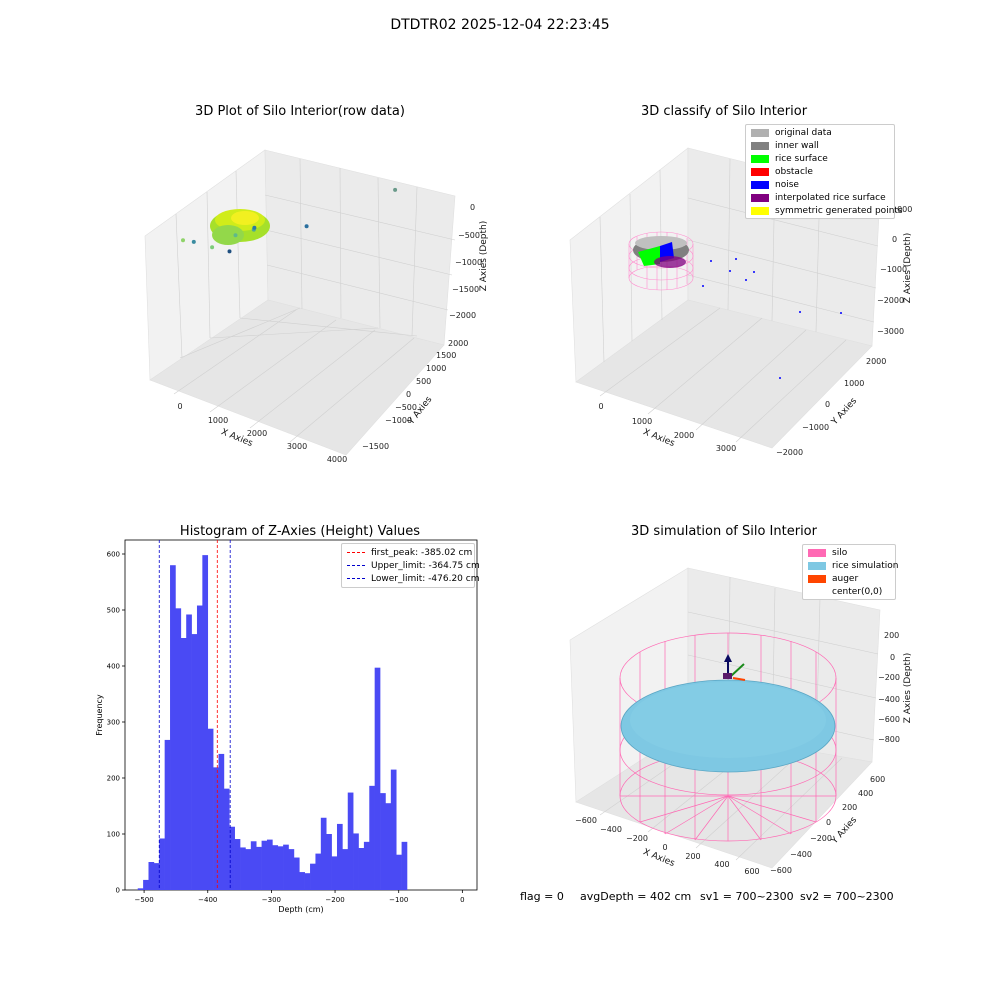 The image size is (1000, 1000). What do you see at coordinates (425, 565) in the screenshot?
I see `legend-label: Upper_limit: -364.75 cm` at bounding box center [425, 565].